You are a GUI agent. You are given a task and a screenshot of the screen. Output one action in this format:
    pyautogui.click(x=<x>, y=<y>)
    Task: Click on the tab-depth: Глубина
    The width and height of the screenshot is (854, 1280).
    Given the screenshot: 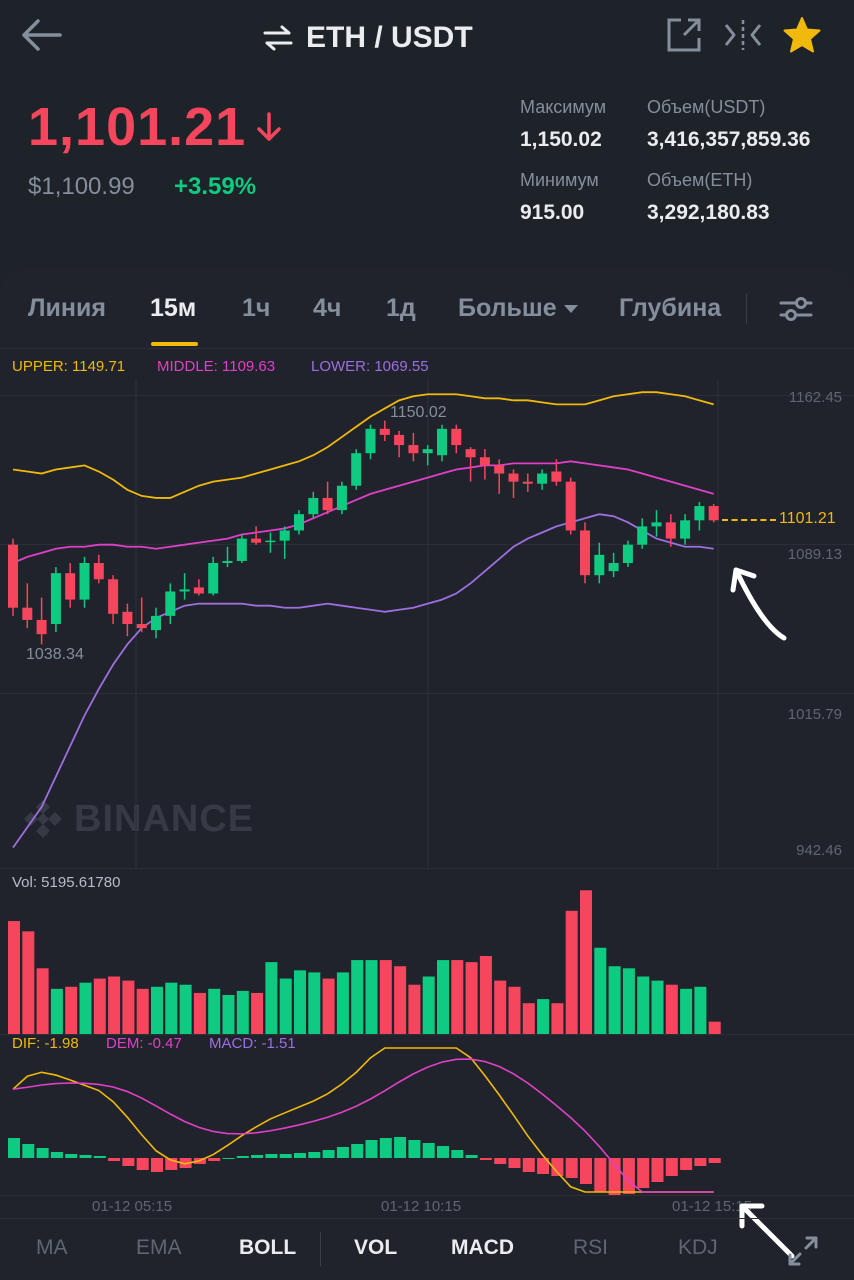 What is the action you would take?
    pyautogui.click(x=670, y=308)
    